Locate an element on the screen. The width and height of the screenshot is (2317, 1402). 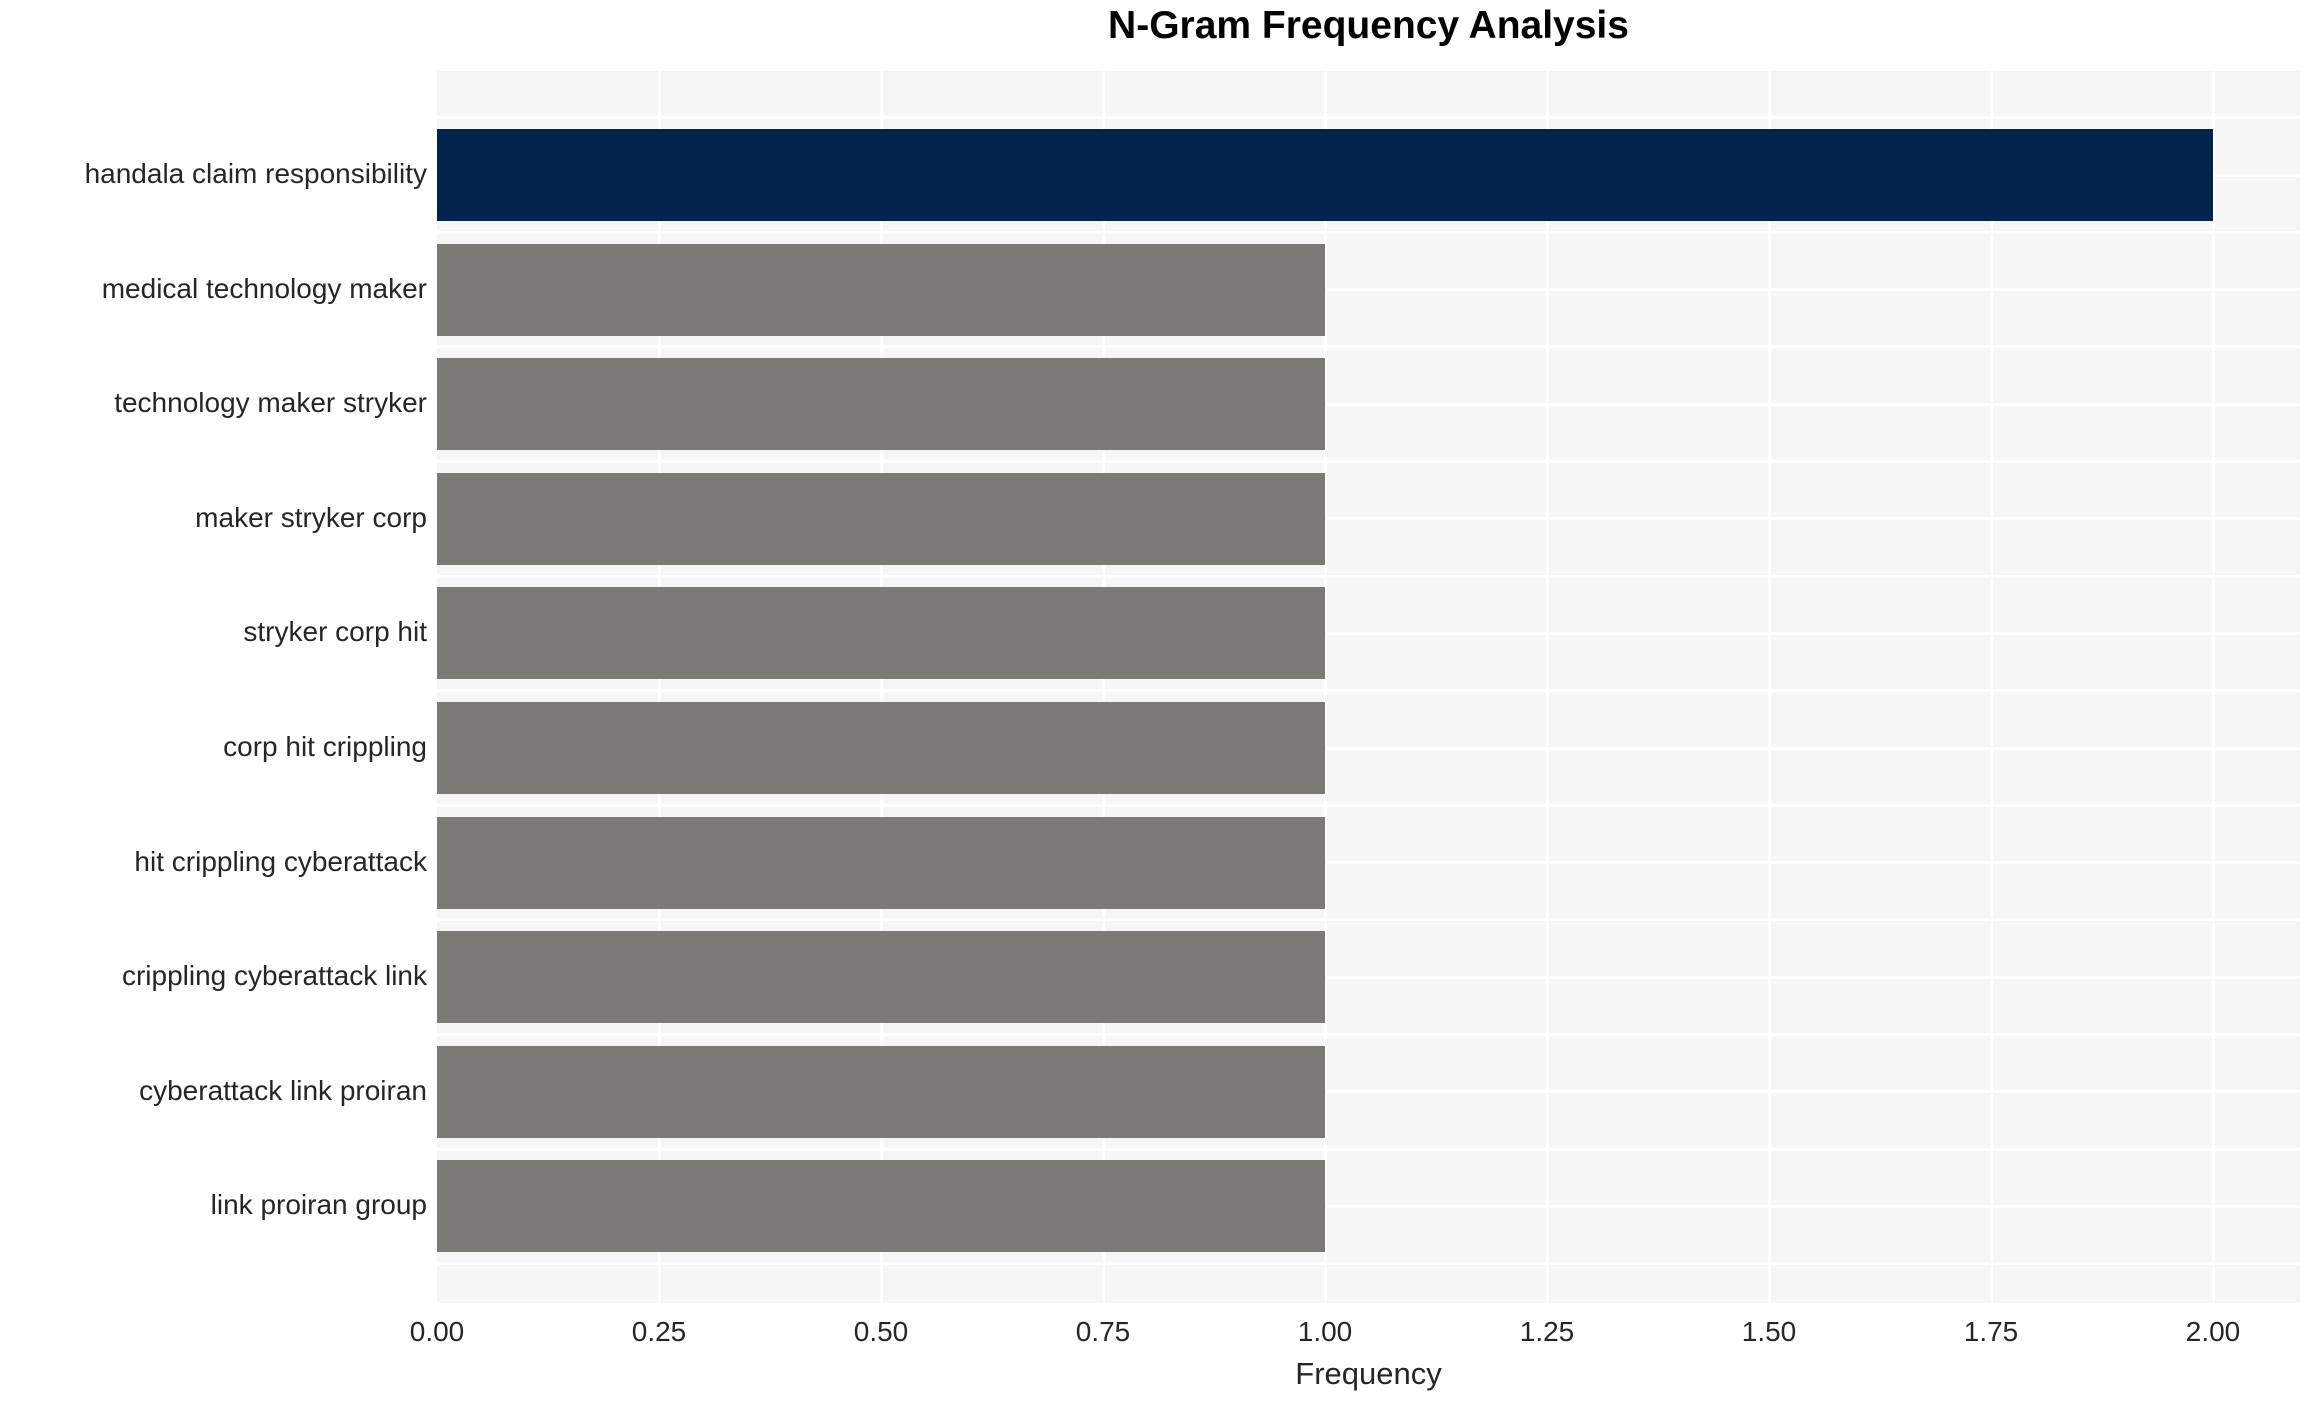
bar-stryker-corp-hit is located at coordinates (881, 633).